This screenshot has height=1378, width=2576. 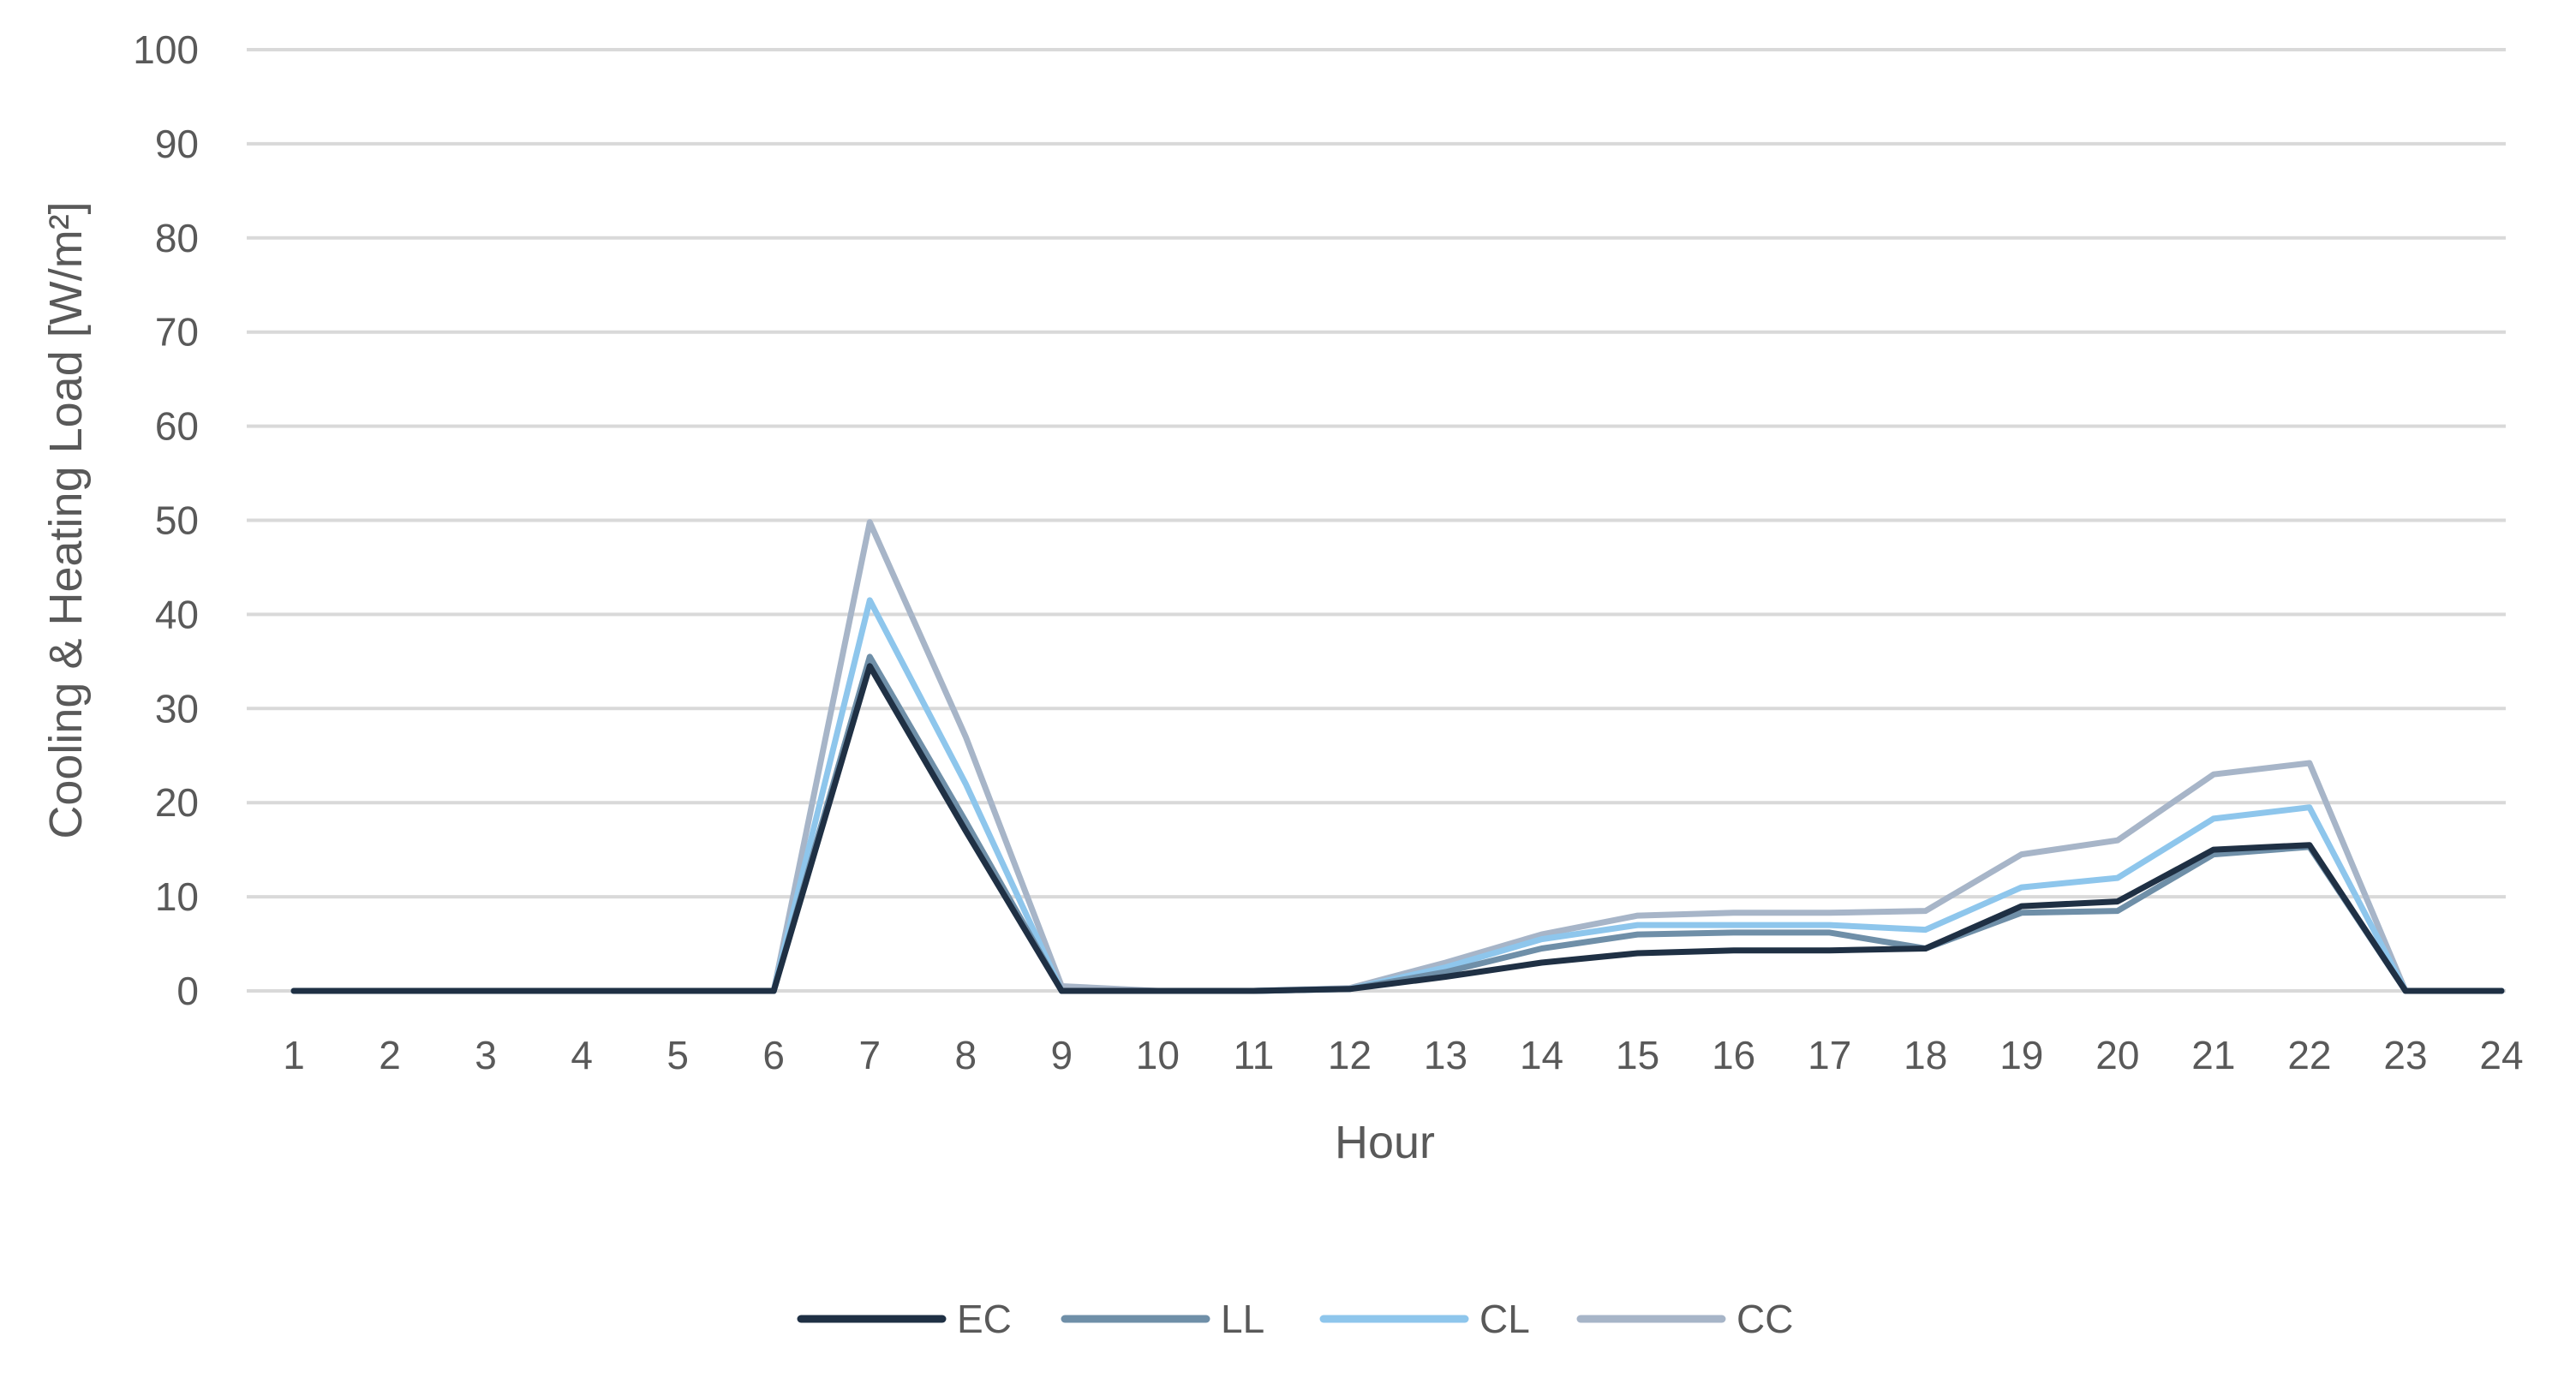 I want to click on x-axis-title: Hour, so click(x=1385, y=1142).